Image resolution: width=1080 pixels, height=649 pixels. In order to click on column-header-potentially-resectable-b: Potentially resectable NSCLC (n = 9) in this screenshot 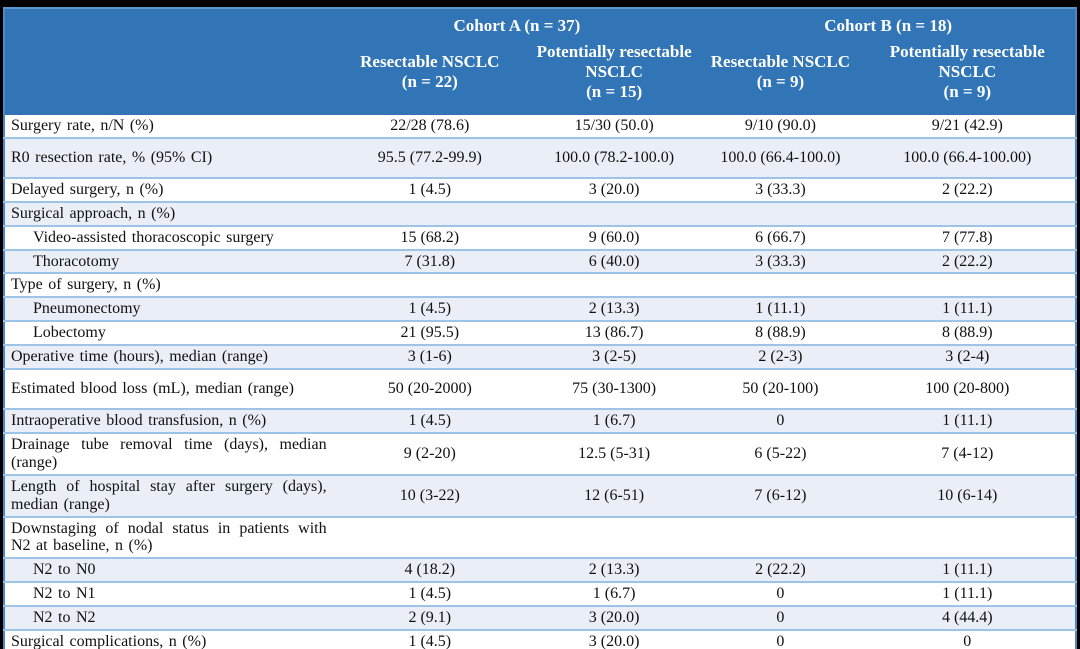, I will do `click(967, 76)`.